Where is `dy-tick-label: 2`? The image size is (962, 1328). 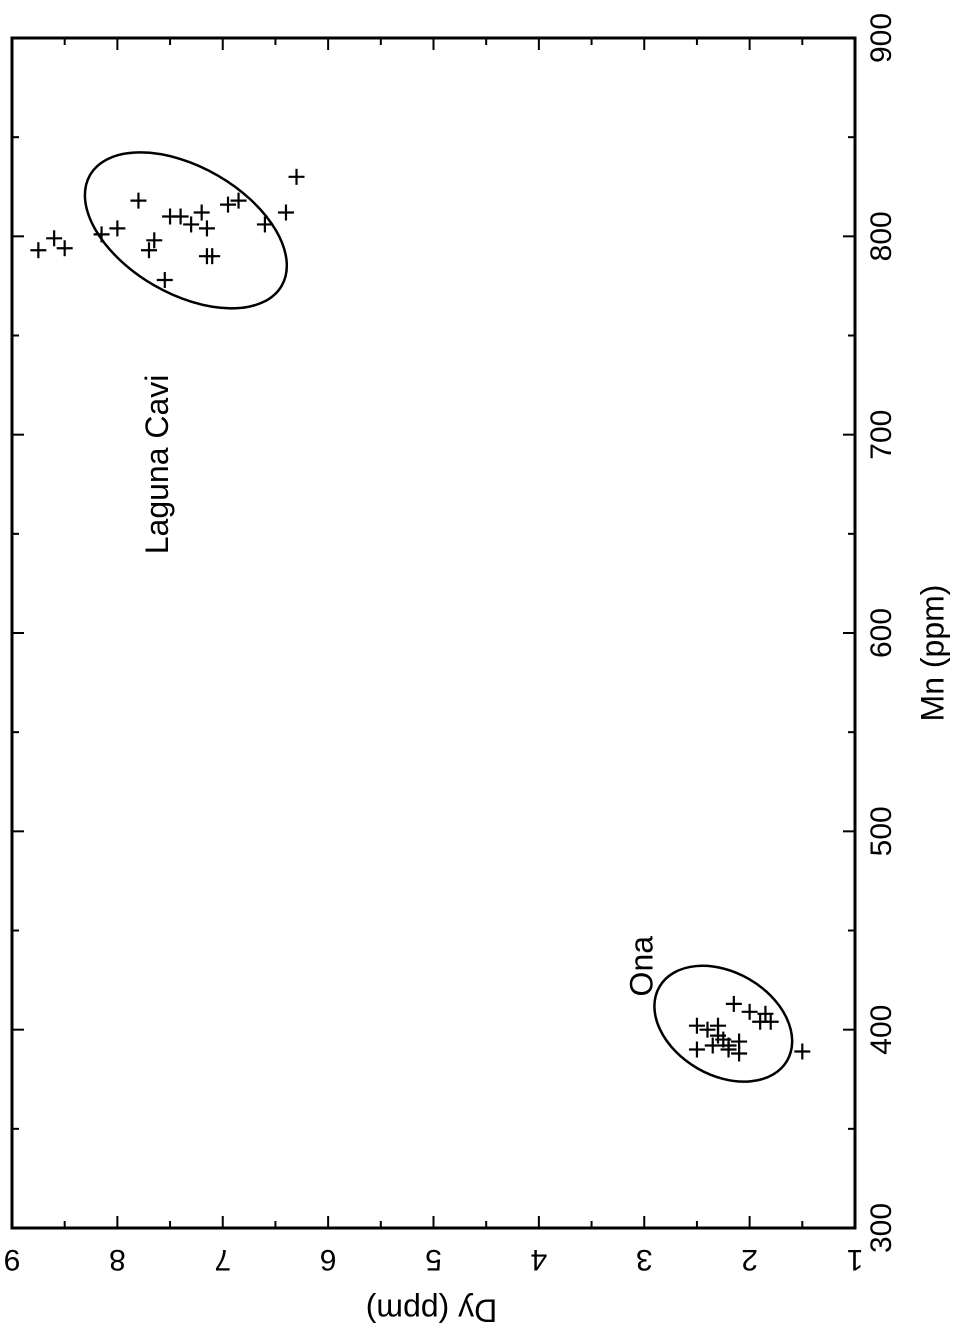 dy-tick-label: 2 is located at coordinates (749, 1259).